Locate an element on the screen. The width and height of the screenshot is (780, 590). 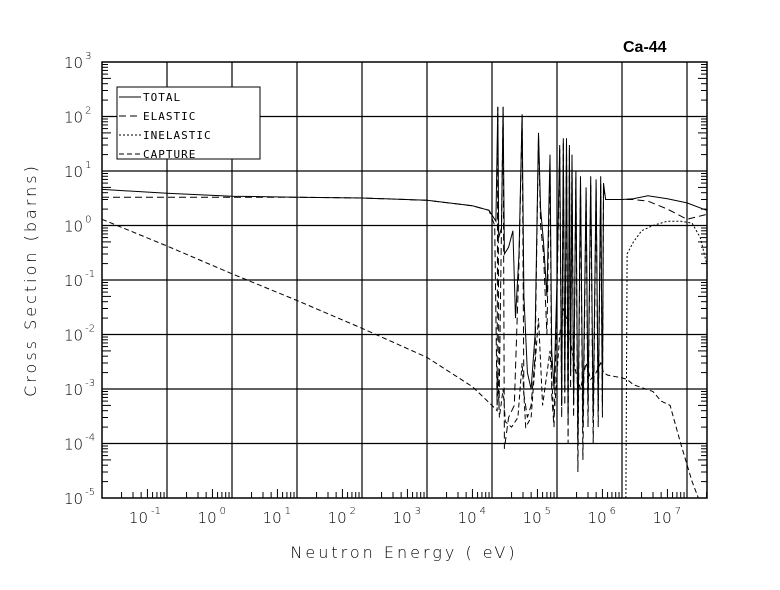
y-tick-label: 10 -2 is located at coordinates (79, 334).